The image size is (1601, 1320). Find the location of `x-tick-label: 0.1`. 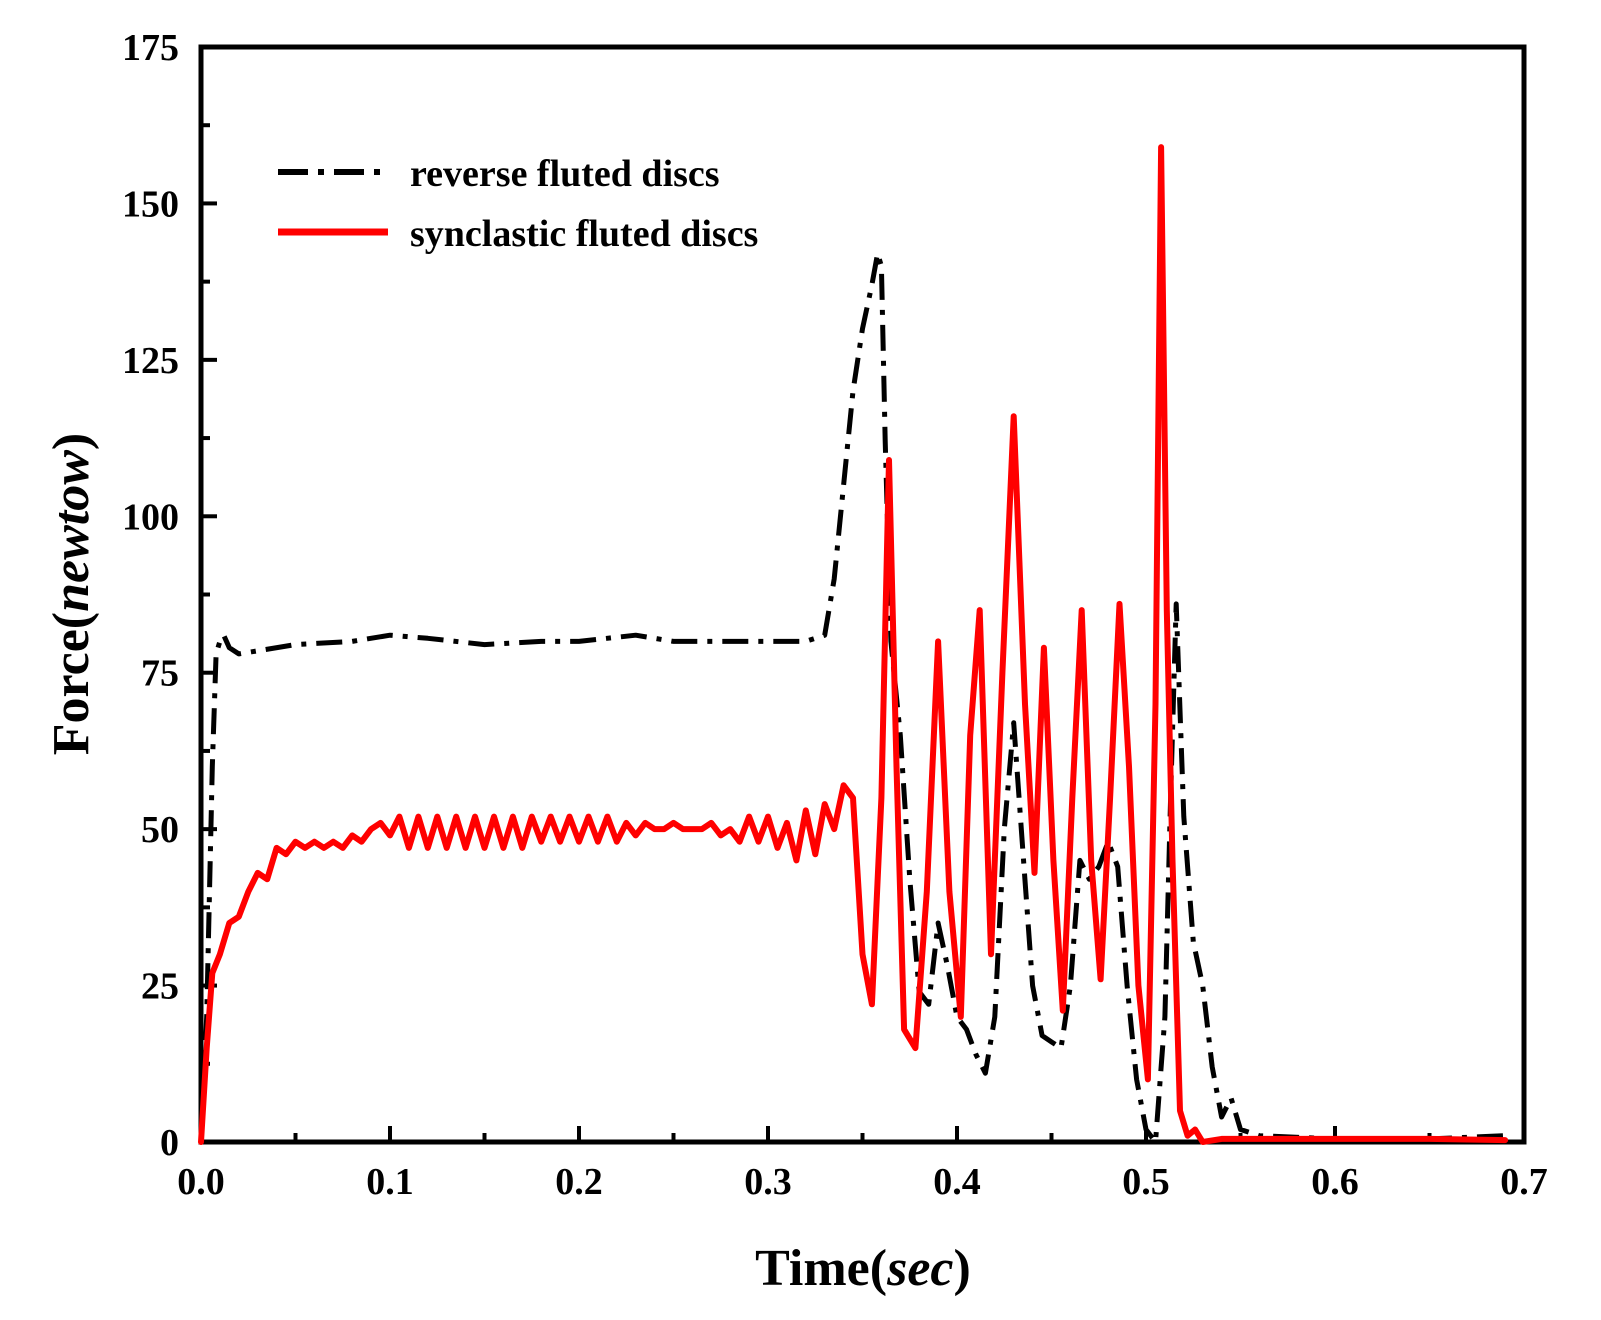

x-tick-label: 0.1 is located at coordinates (390, 1182).